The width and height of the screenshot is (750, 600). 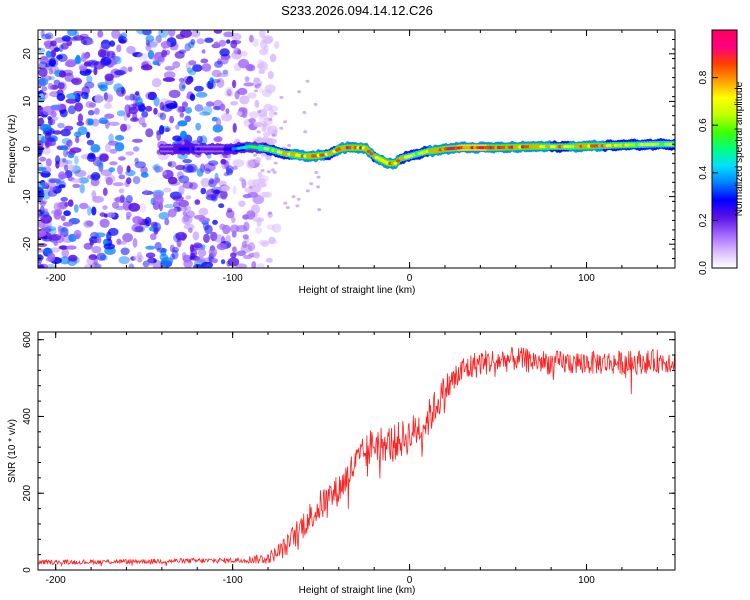 What do you see at coordinates (703, 77) in the screenshot?
I see `colorbar-tick-label: 0.8` at bounding box center [703, 77].